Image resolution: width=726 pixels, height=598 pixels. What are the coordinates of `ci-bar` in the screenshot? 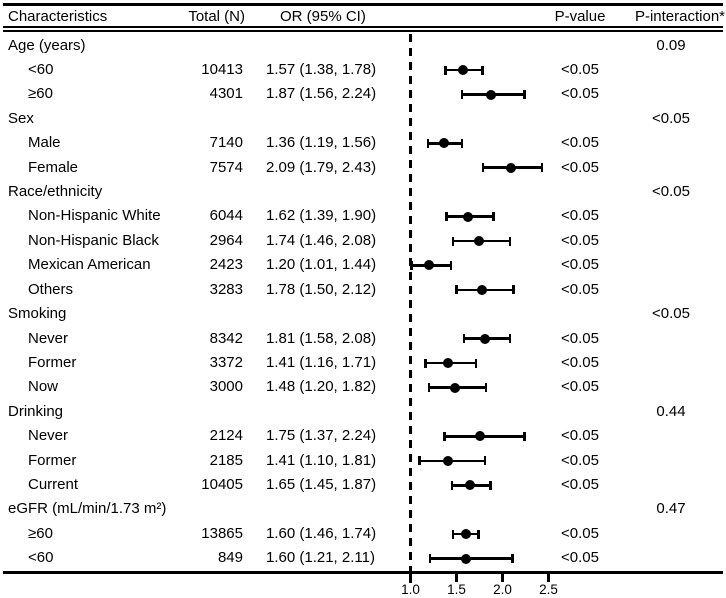 It's located at (484, 436).